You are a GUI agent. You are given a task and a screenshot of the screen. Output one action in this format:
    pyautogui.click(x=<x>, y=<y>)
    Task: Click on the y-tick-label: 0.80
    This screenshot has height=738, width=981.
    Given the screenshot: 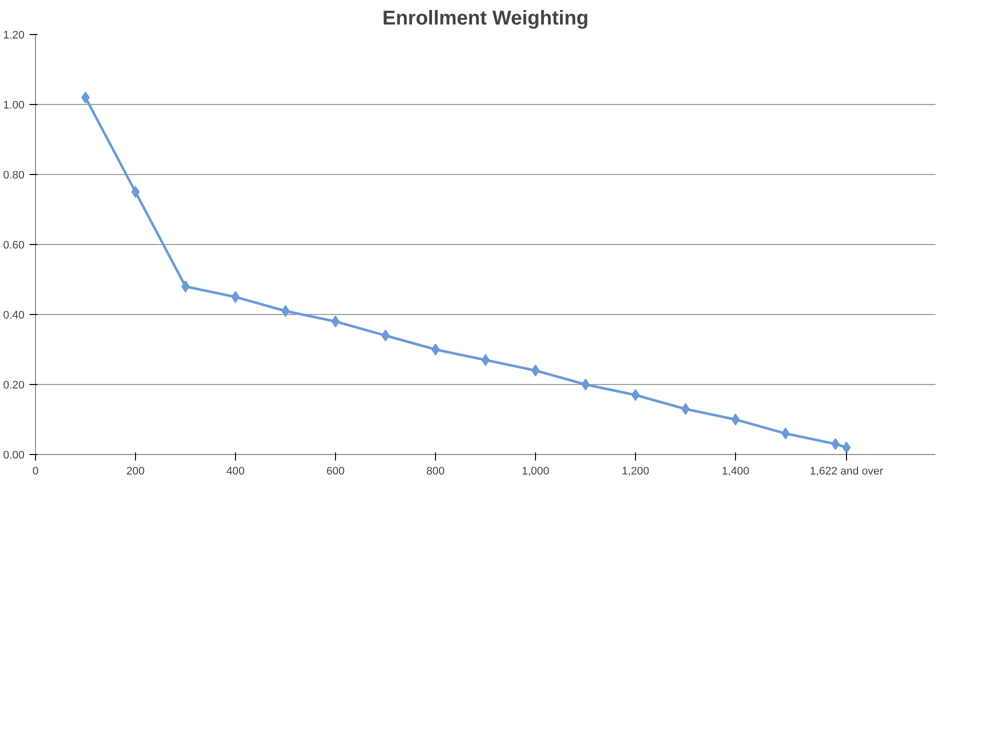 What is the action you would take?
    pyautogui.click(x=14, y=176)
    